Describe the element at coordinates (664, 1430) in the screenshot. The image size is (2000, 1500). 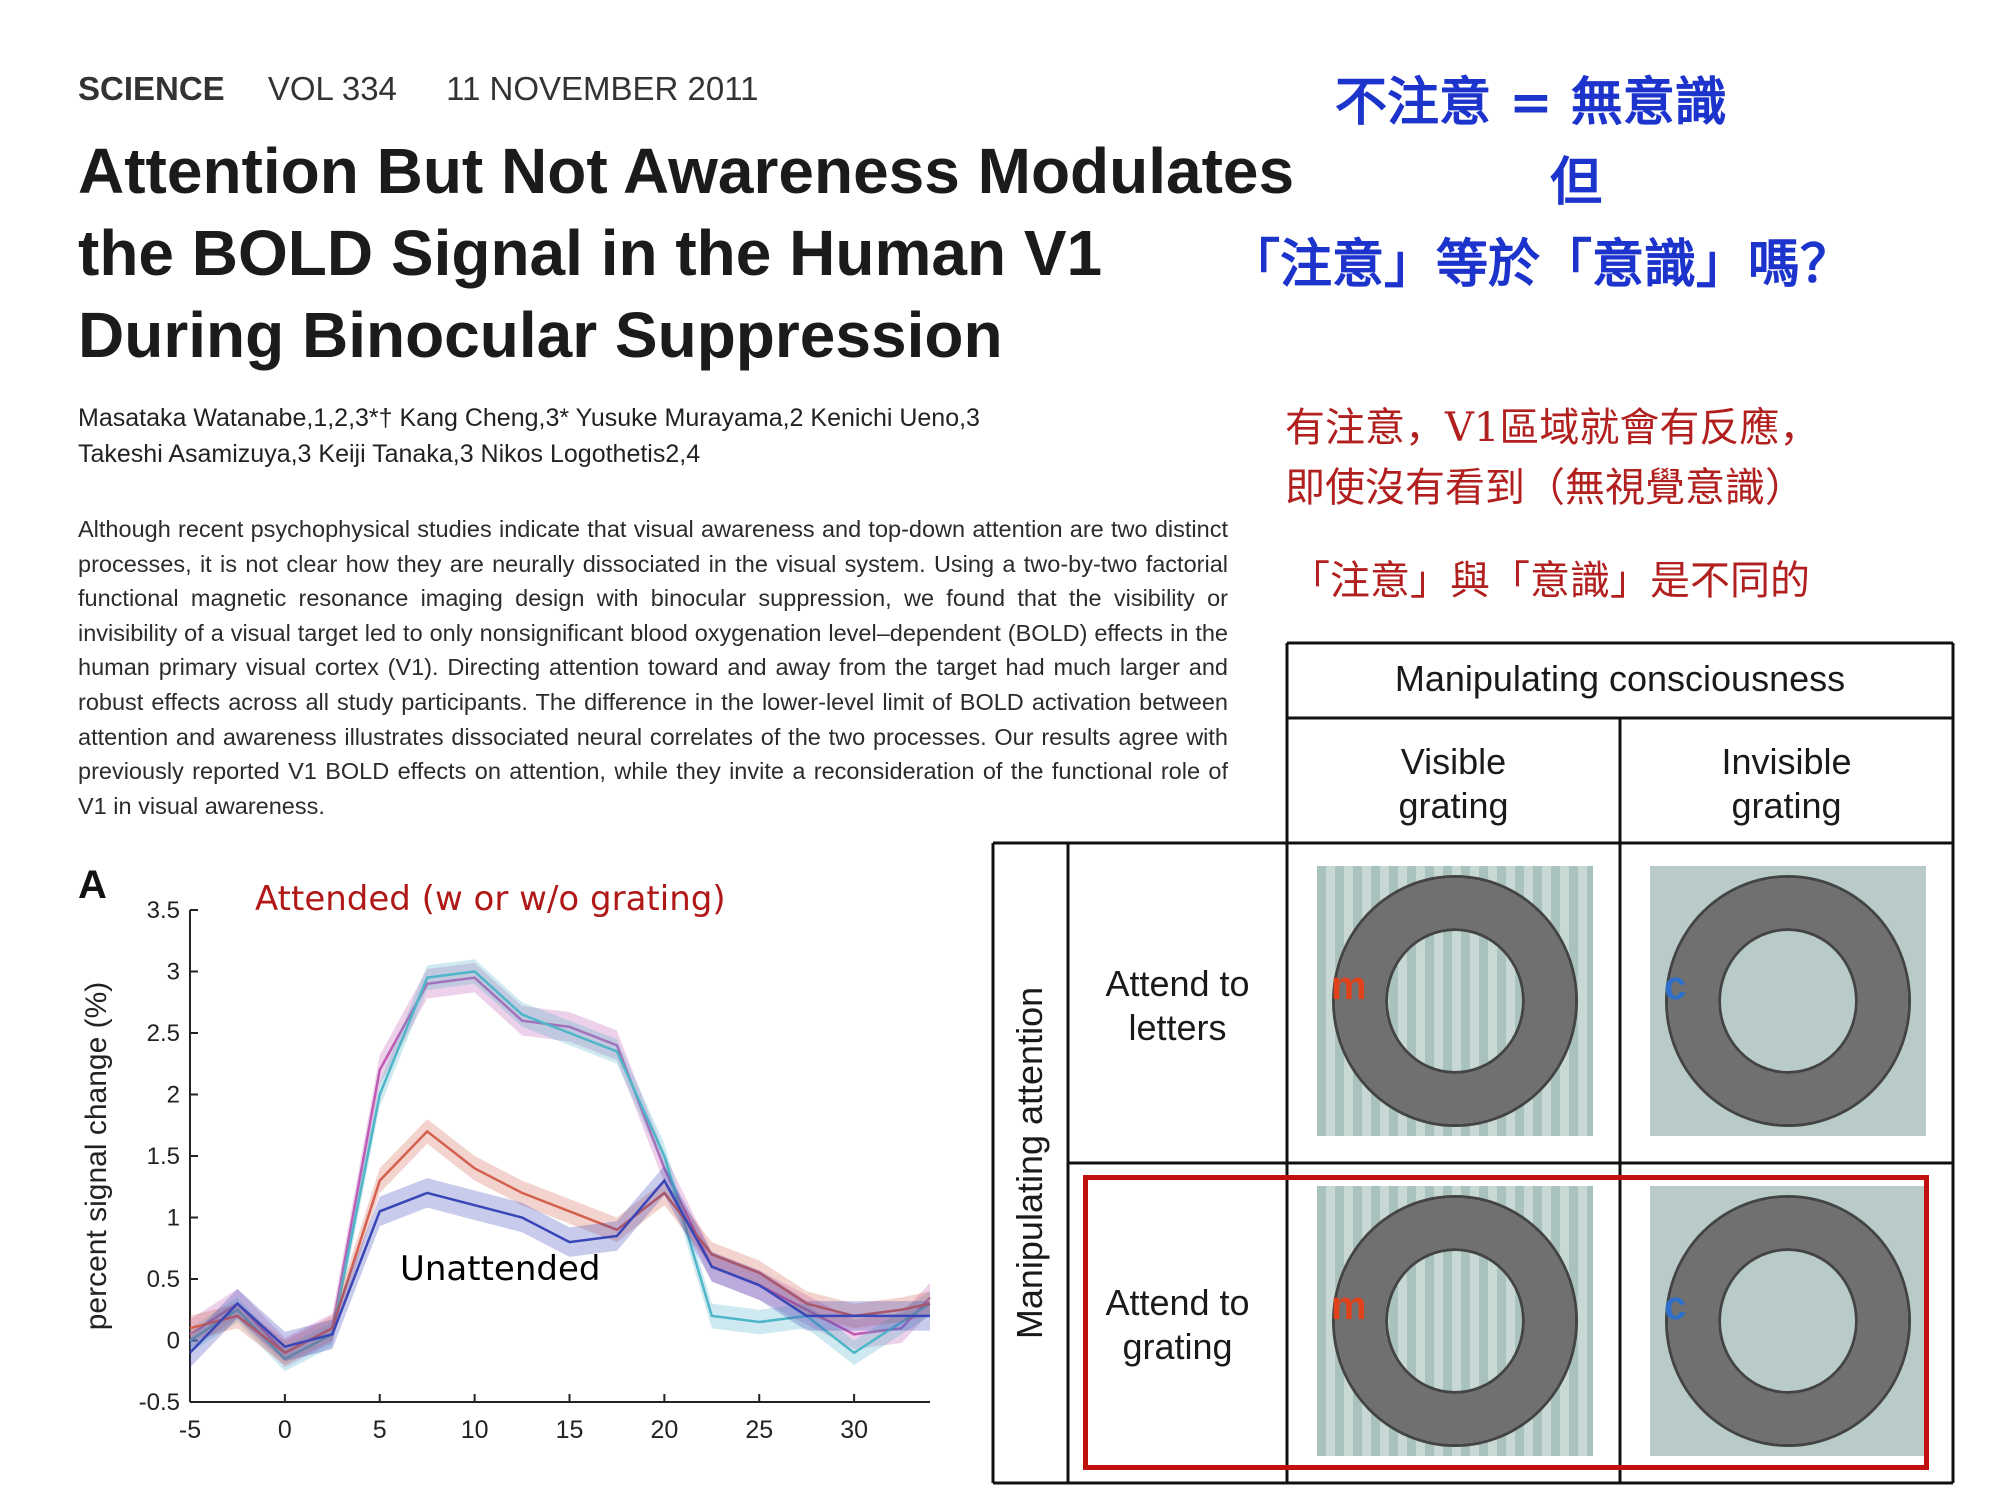
I see `x-tick-label: 20` at that location.